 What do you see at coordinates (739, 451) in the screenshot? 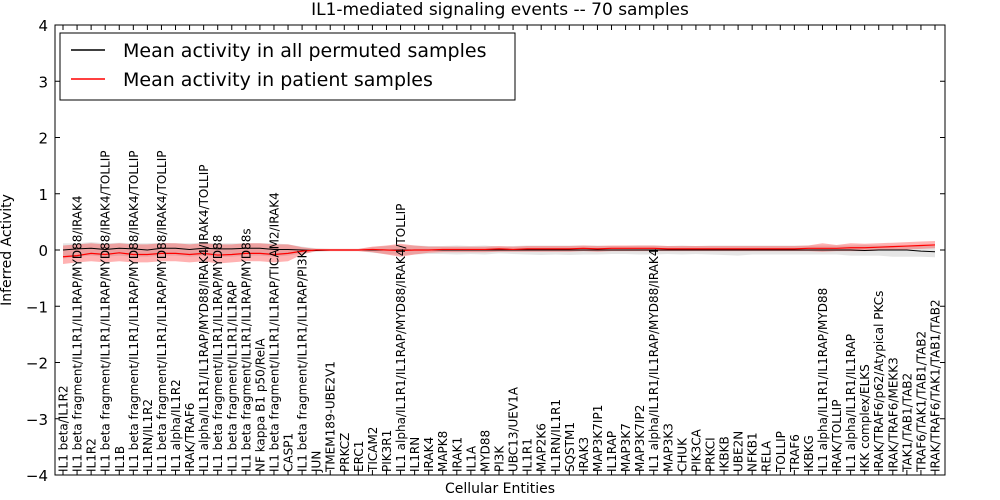
I see `x-tick-label: UBE2N` at bounding box center [739, 451].